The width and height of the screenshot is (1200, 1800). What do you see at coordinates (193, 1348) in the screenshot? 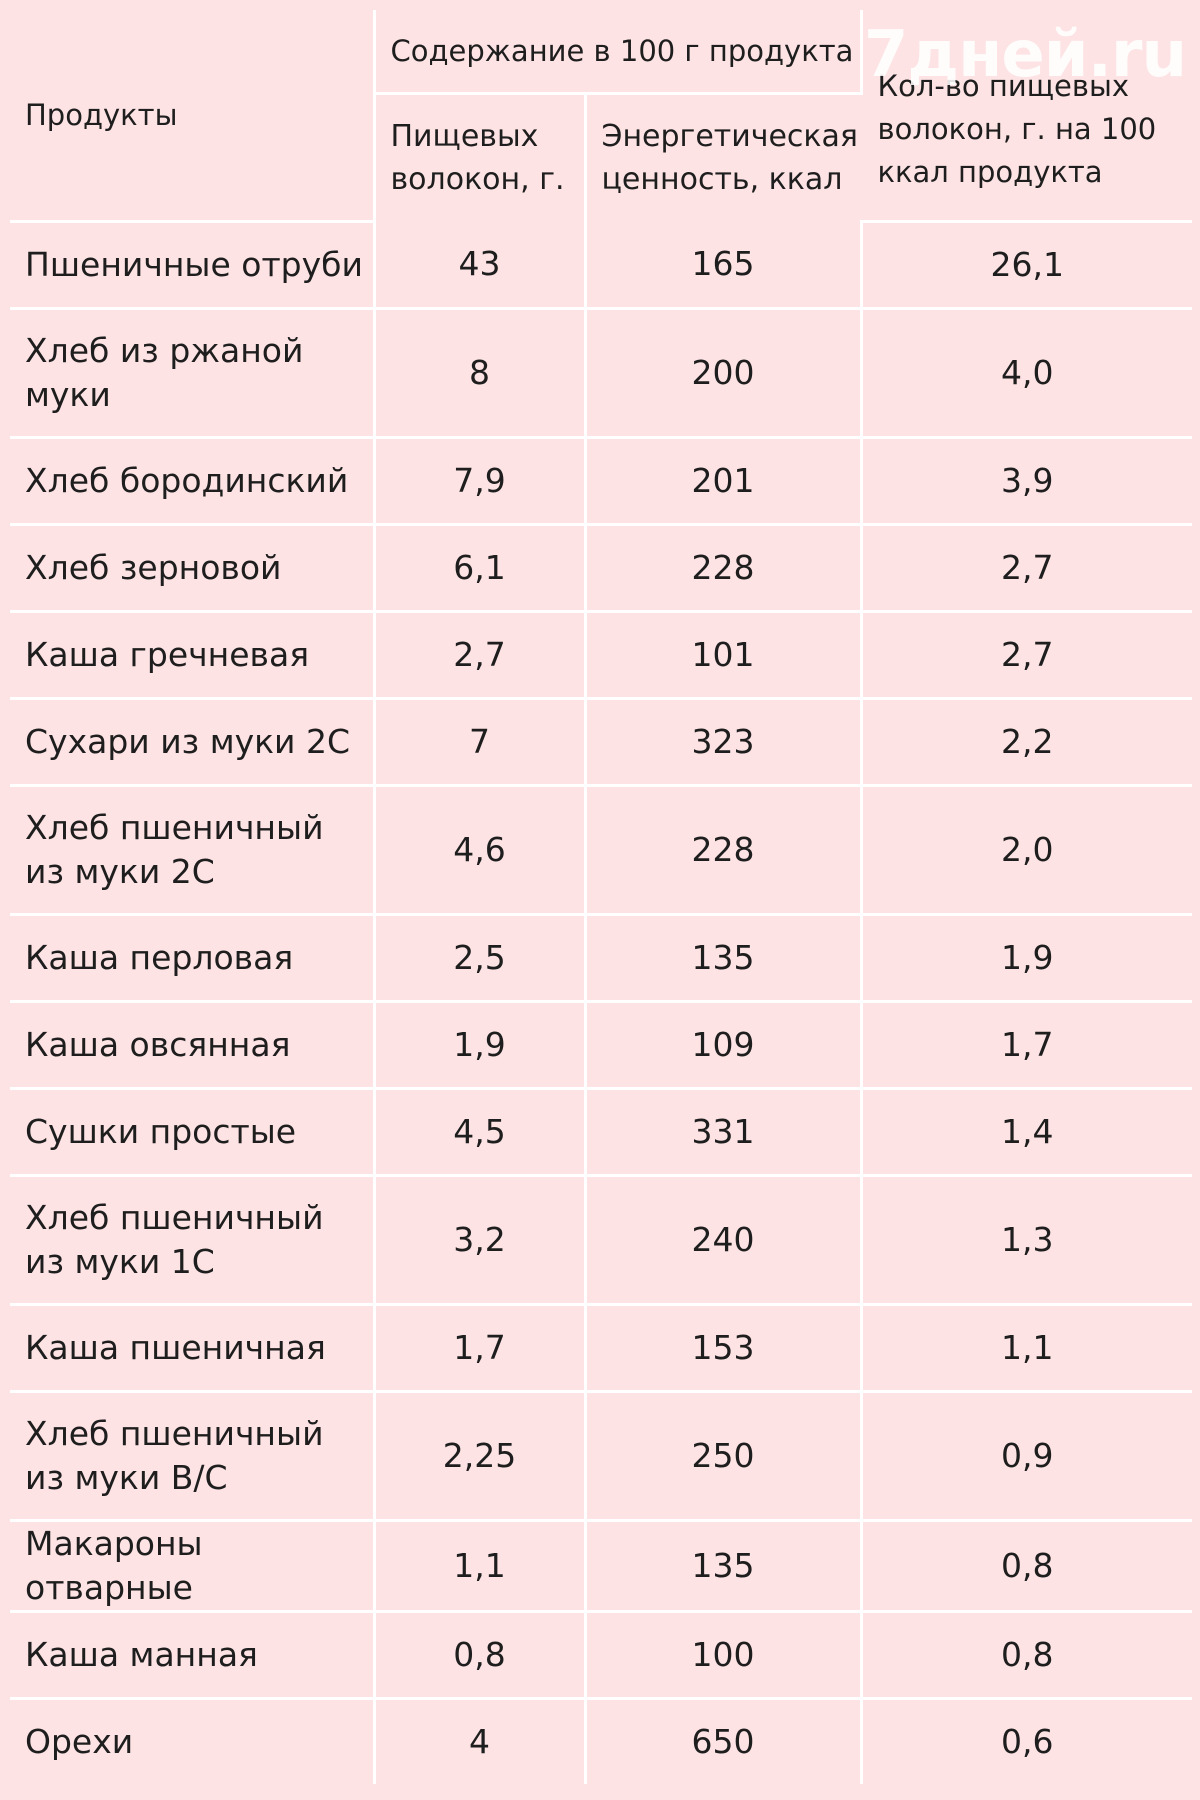
I see `product-cell: Каша пшеничная` at bounding box center [193, 1348].